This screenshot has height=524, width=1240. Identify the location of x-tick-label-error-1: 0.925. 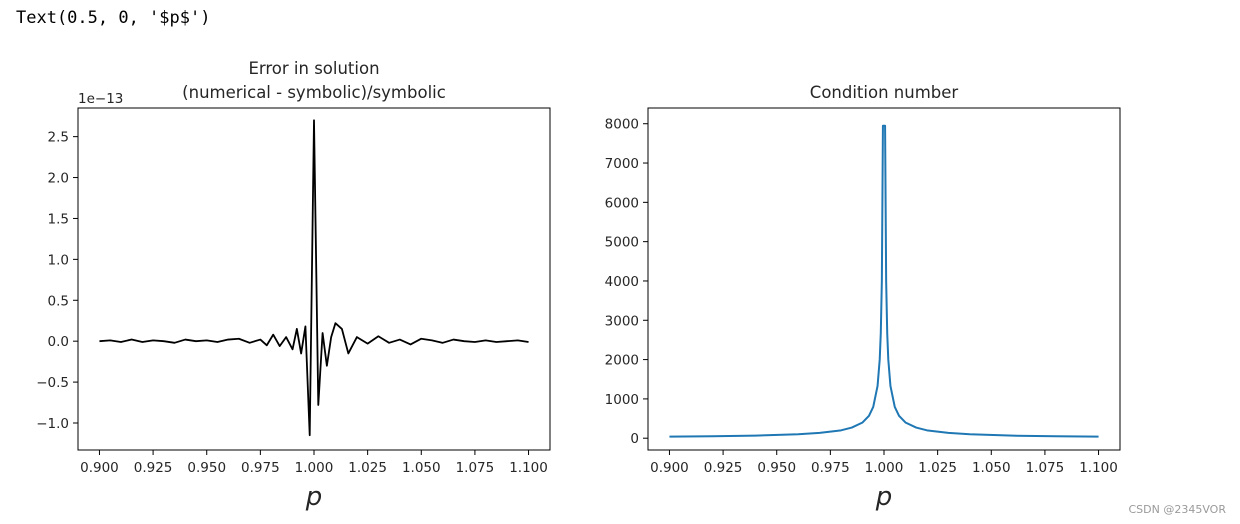
(153, 468).